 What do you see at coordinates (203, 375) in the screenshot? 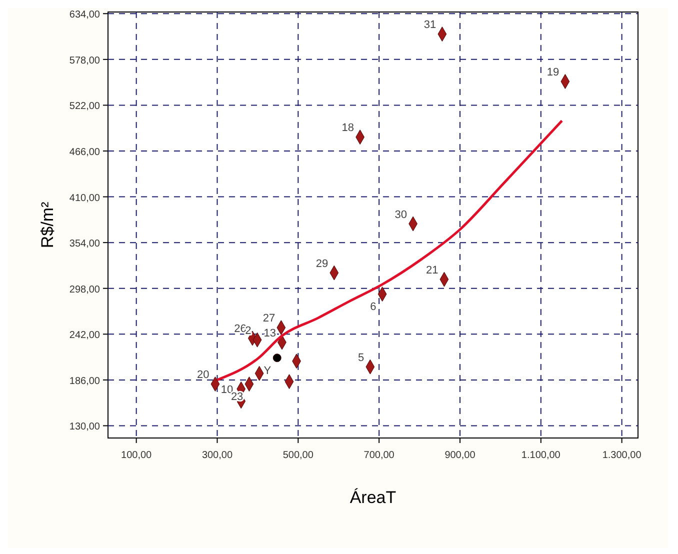
I see `annotation: 20` at bounding box center [203, 375].